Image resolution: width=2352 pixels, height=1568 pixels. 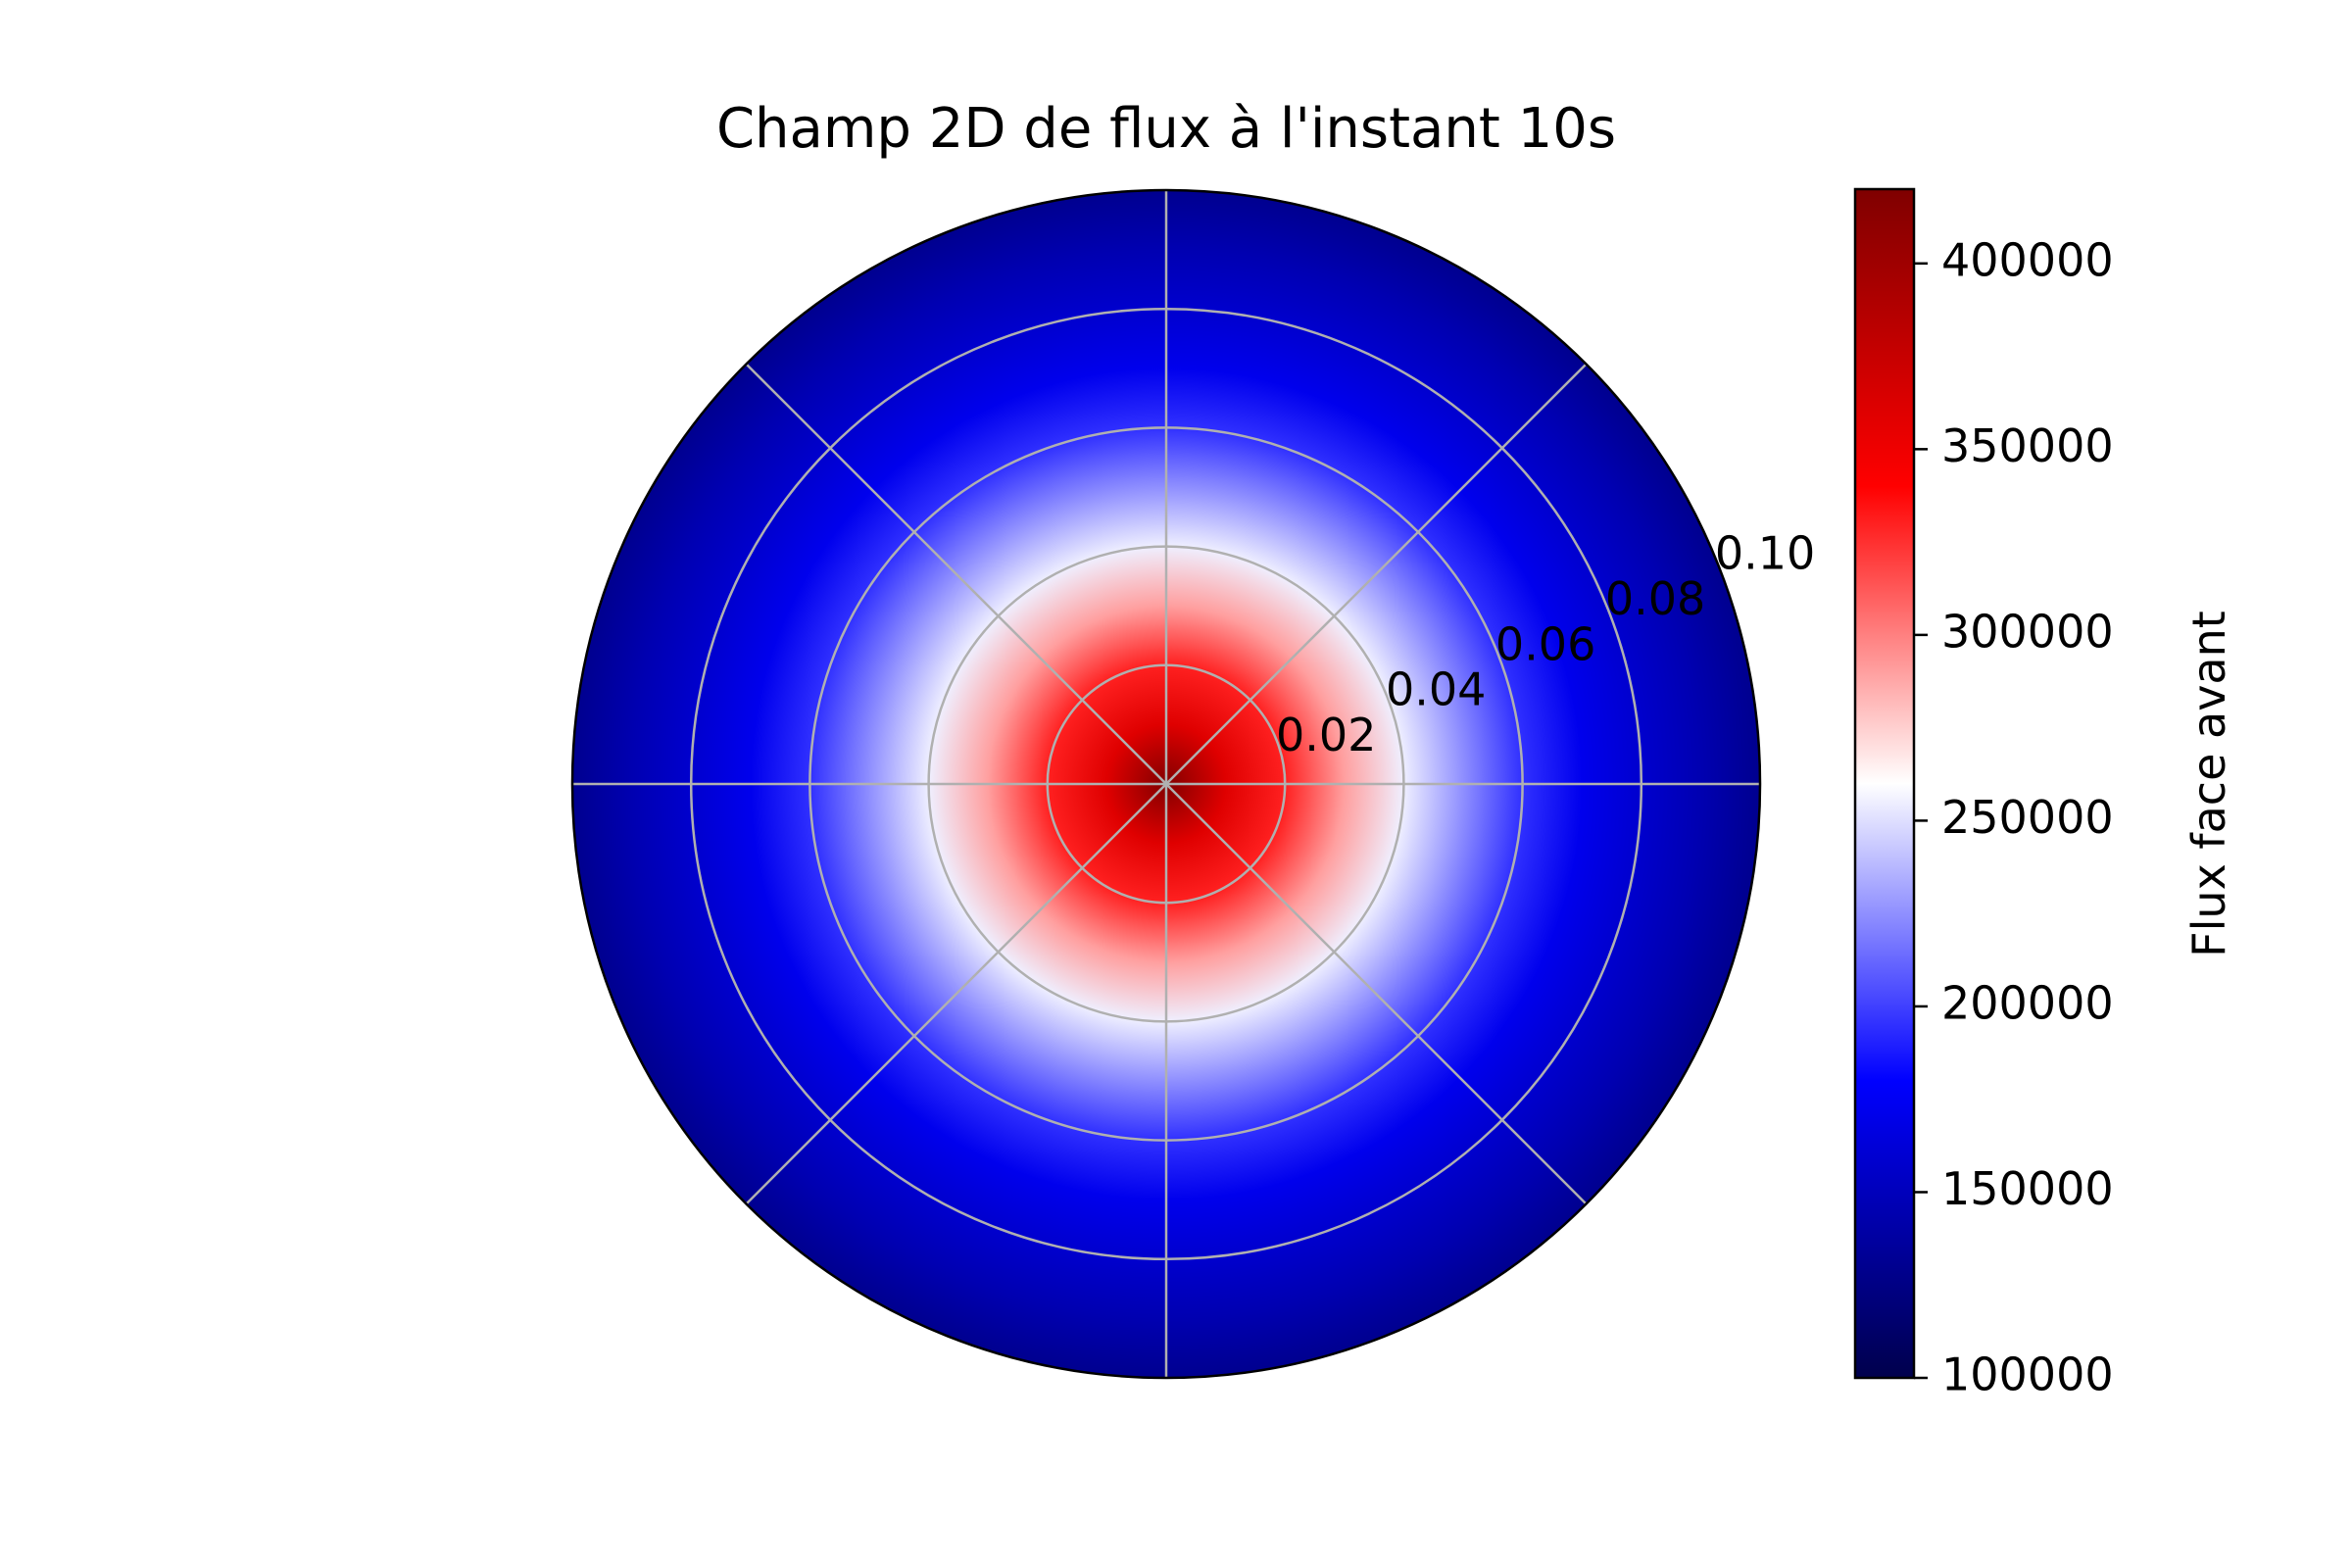 What do you see at coordinates (2027, 817) in the screenshot?
I see `colorbar-tick-label: 250000` at bounding box center [2027, 817].